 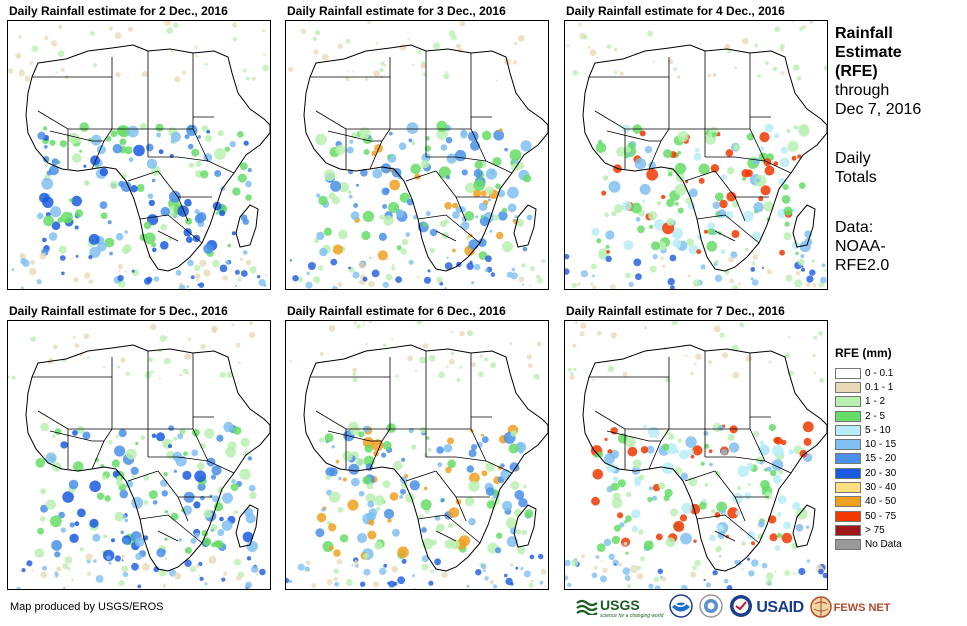 What do you see at coordinates (396, 11) in the screenshot?
I see `panel-title: Daily Rainfall estimate for 3 Dec., 2016` at bounding box center [396, 11].